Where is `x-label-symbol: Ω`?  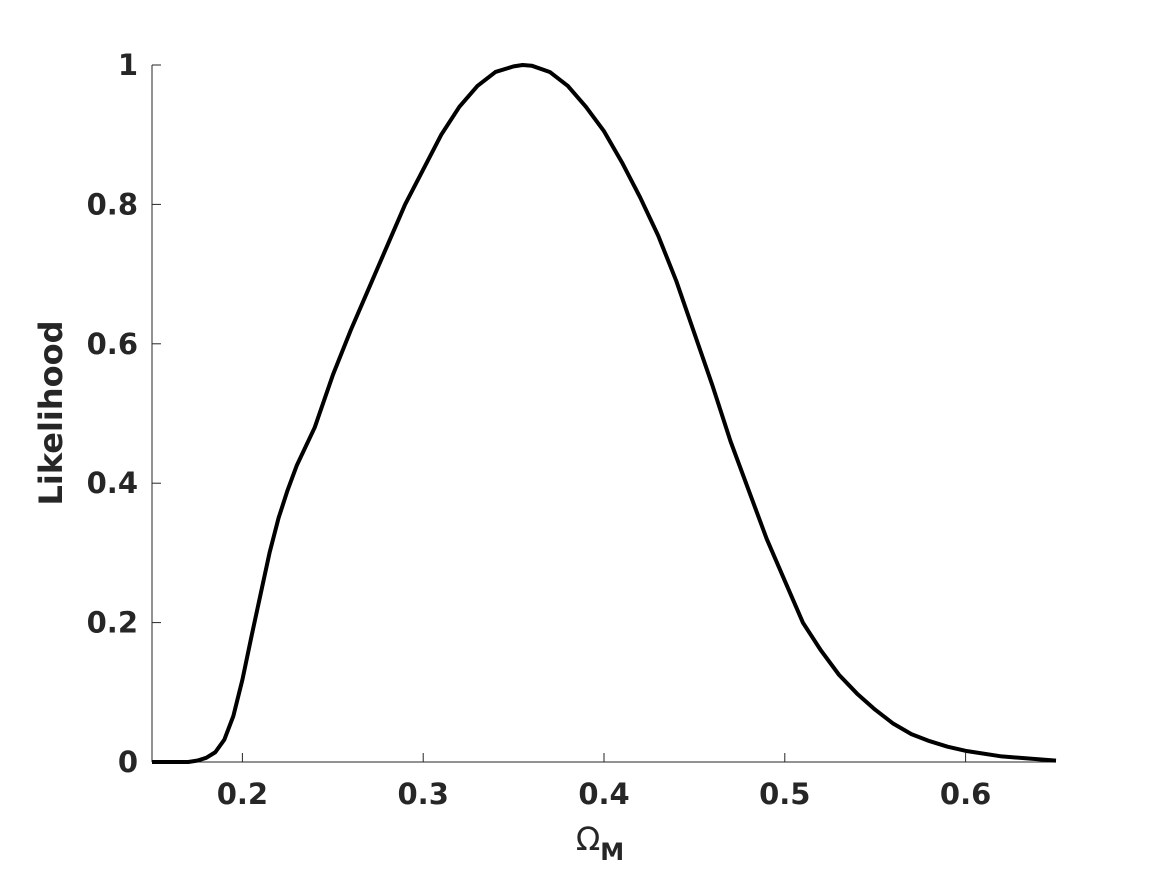
x-label-symbol: Ω is located at coordinates (588, 839).